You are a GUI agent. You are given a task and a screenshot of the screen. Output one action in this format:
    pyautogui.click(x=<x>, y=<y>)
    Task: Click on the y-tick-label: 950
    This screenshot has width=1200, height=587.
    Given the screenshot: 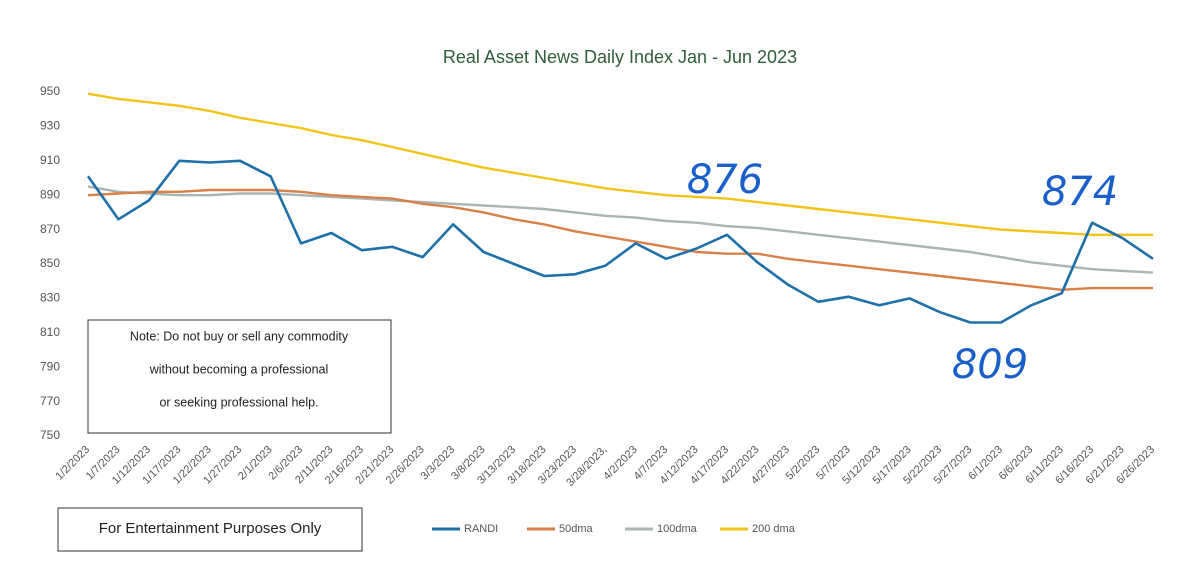 What is the action you would take?
    pyautogui.click(x=50, y=91)
    